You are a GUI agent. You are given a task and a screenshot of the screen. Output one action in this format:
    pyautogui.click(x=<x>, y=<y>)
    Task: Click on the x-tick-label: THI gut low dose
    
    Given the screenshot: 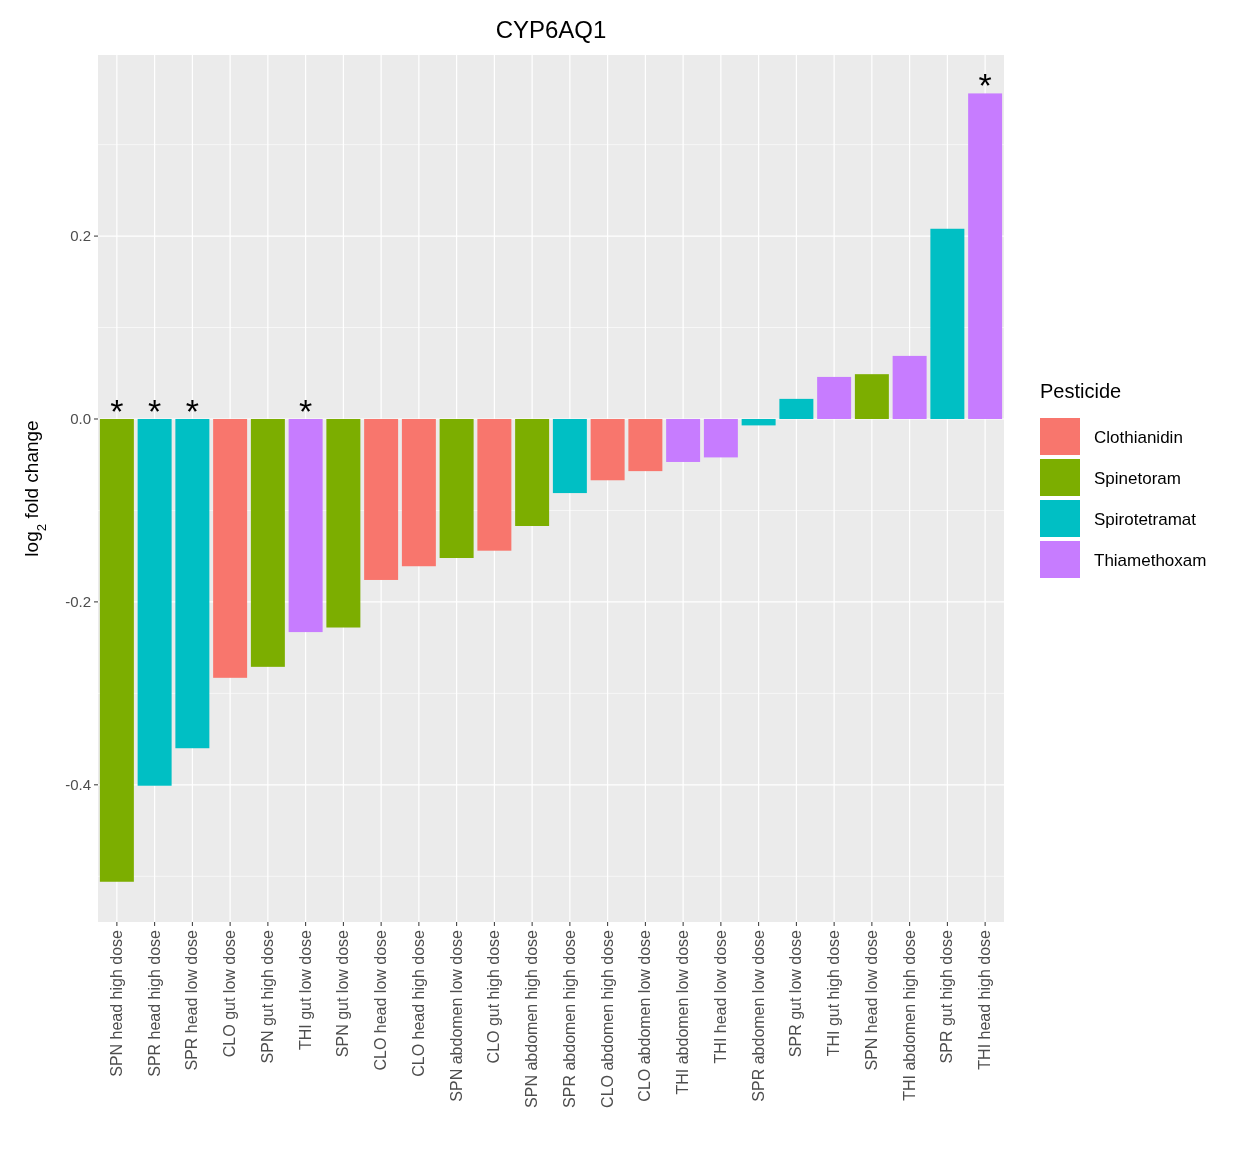 What is the action you would take?
    pyautogui.click(x=305, y=990)
    